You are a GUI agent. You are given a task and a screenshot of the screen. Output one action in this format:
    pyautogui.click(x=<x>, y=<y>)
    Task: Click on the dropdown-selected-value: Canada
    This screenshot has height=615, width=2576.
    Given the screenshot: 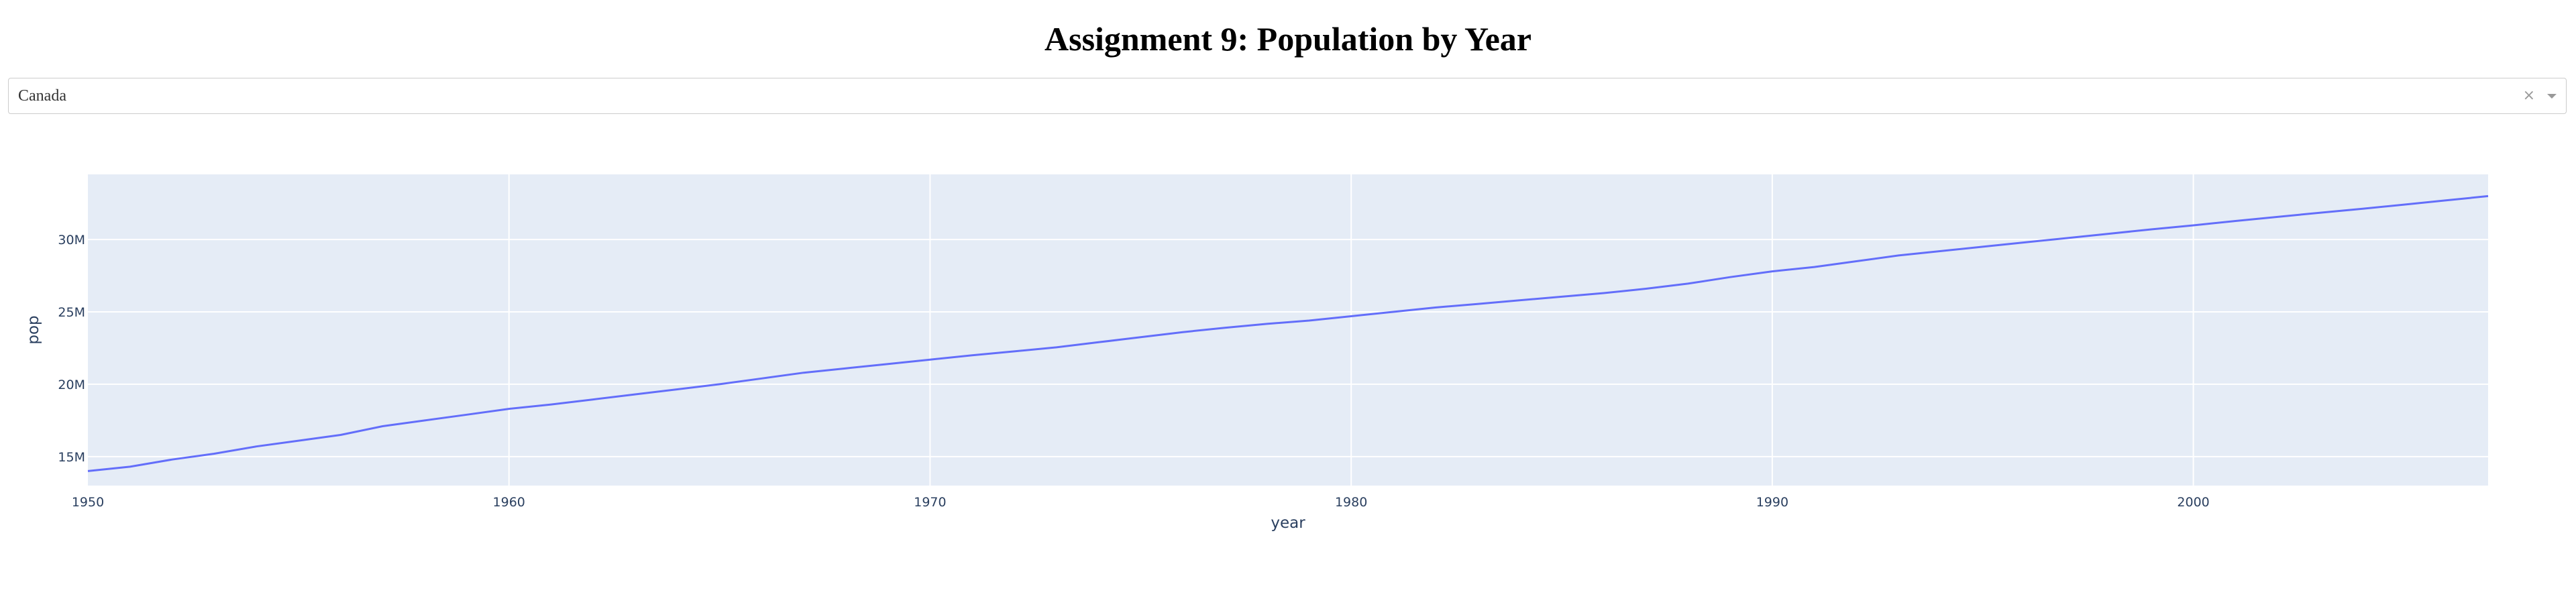 What is the action you would take?
    pyautogui.click(x=42, y=96)
    